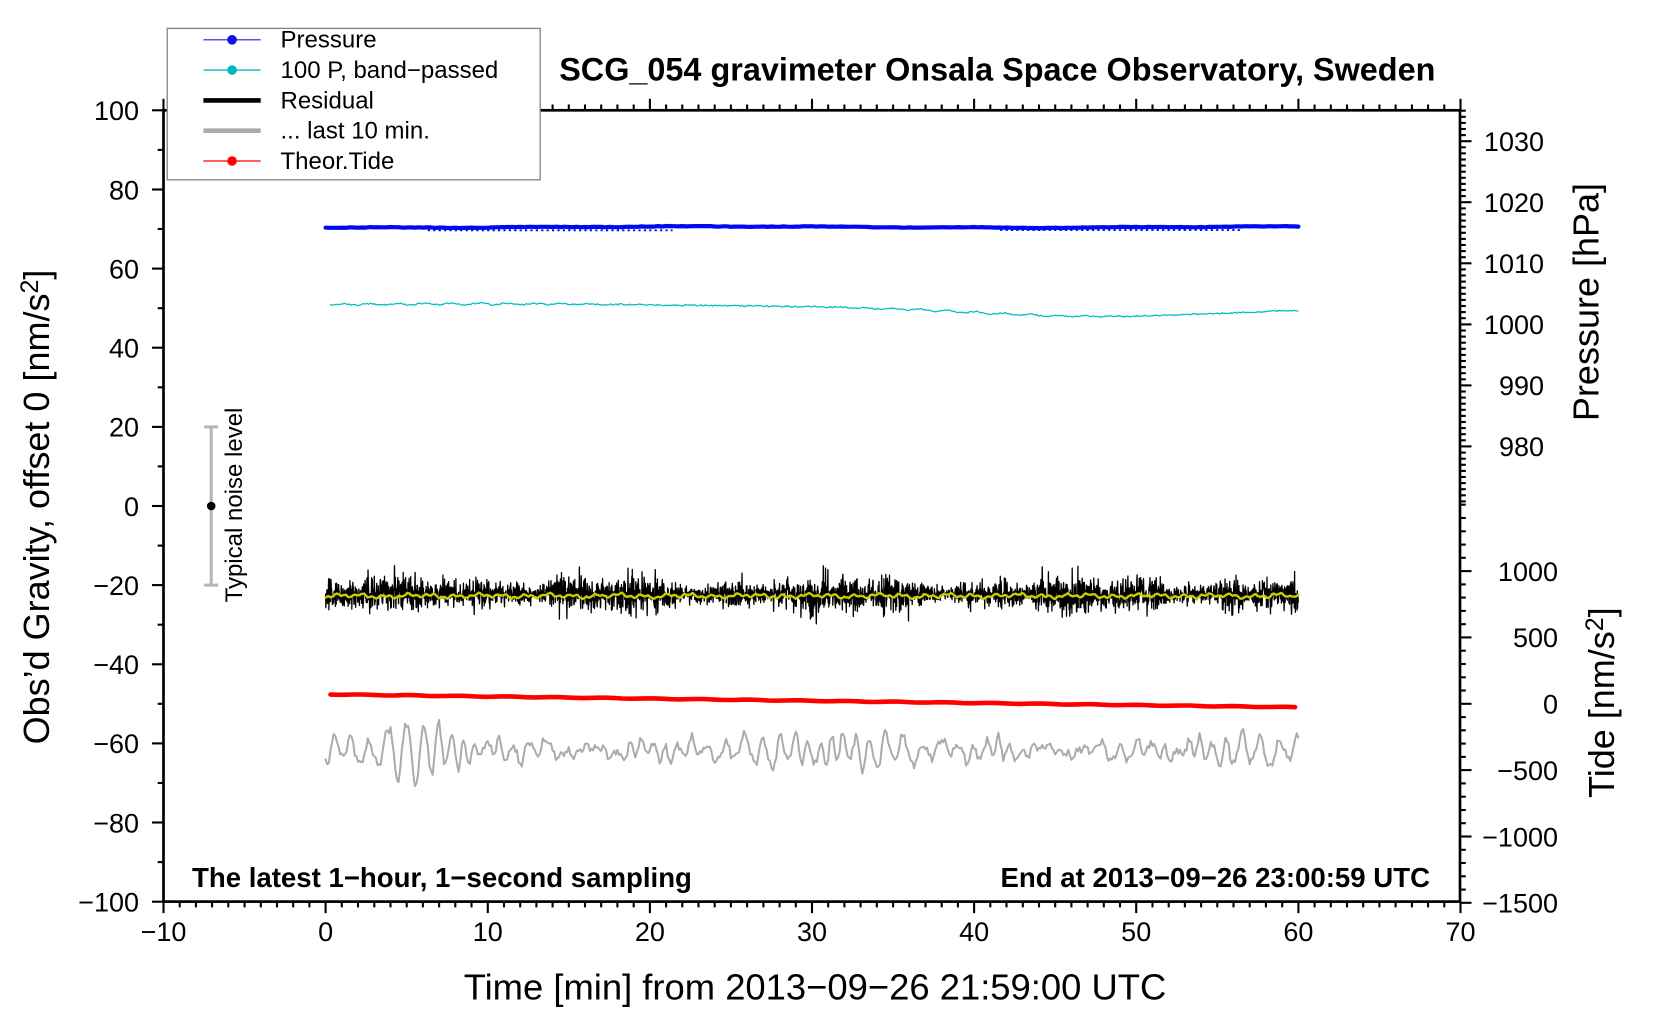 Image resolution: width=1660 pixels, height=1025 pixels. I want to click on svg-text:Time [min] from 2013−09−26 21:: Time [min] from 2013−09−26 21:59:00 UTC, so click(815, 987).